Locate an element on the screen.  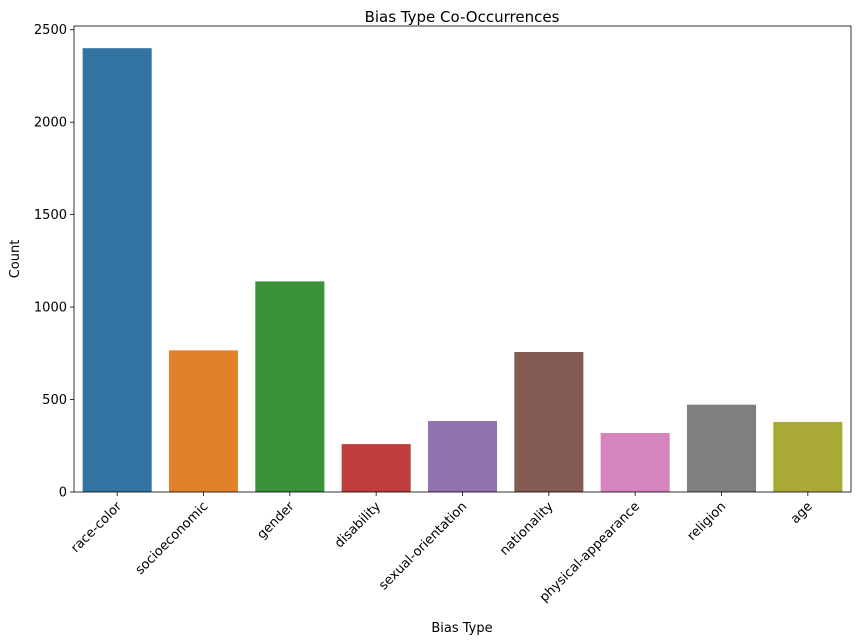
y-tick-label: 0 is located at coordinates (63, 493).